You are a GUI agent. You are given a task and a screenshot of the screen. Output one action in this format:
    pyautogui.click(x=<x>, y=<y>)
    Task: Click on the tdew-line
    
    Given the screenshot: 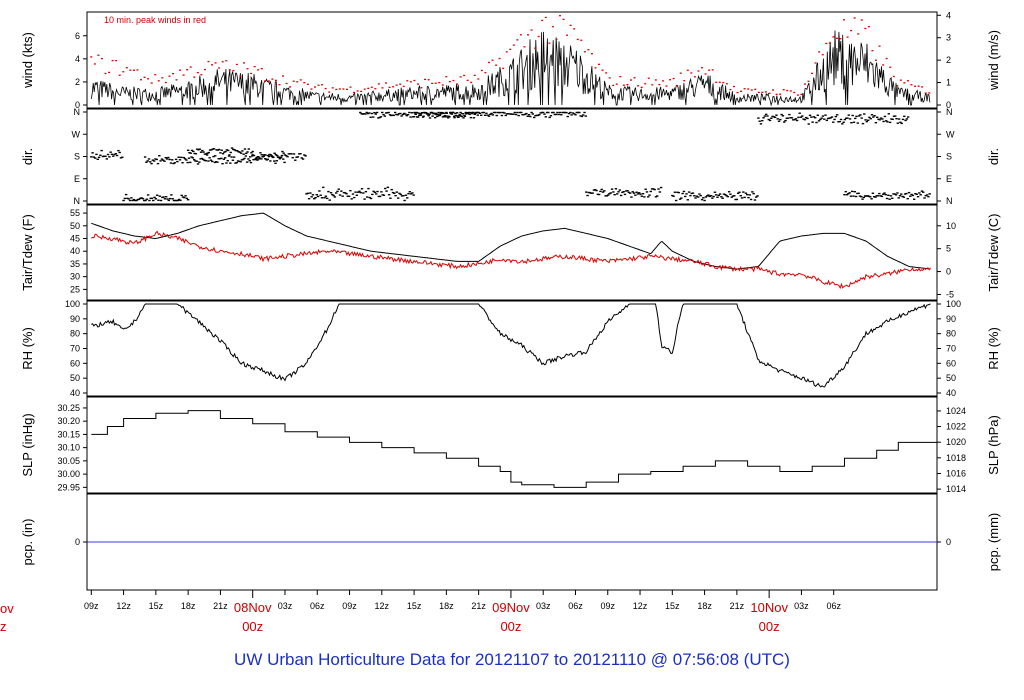 What is the action you would take?
    pyautogui.click(x=511, y=260)
    